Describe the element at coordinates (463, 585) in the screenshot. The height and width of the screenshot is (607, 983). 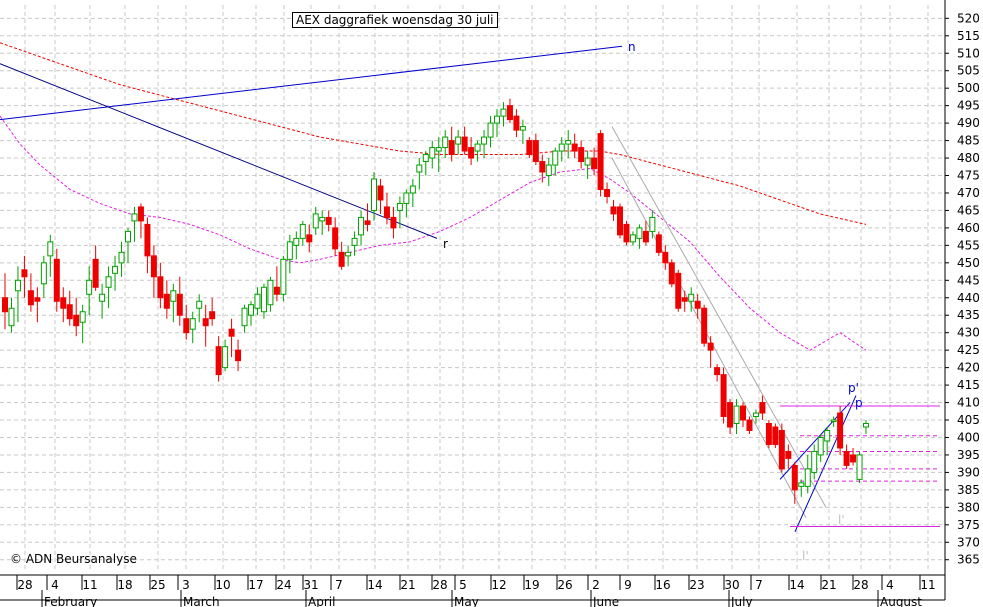
I see `x-tick-label: 5` at that location.